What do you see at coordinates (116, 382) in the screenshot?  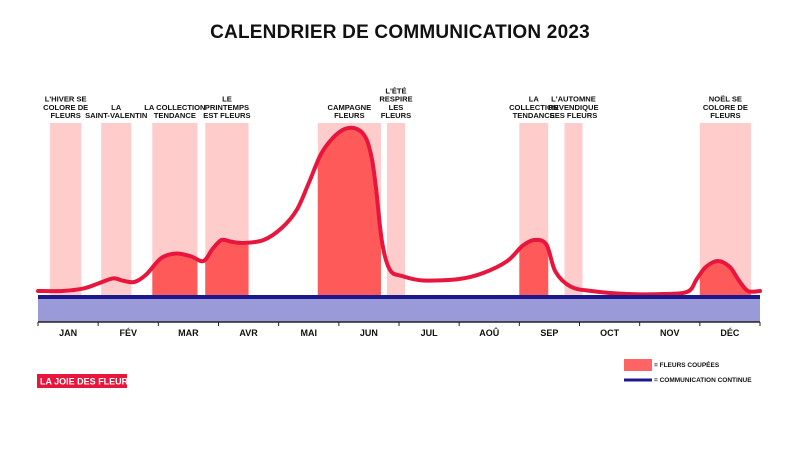 I see `logo-text-part2: FLEURS` at bounding box center [116, 382].